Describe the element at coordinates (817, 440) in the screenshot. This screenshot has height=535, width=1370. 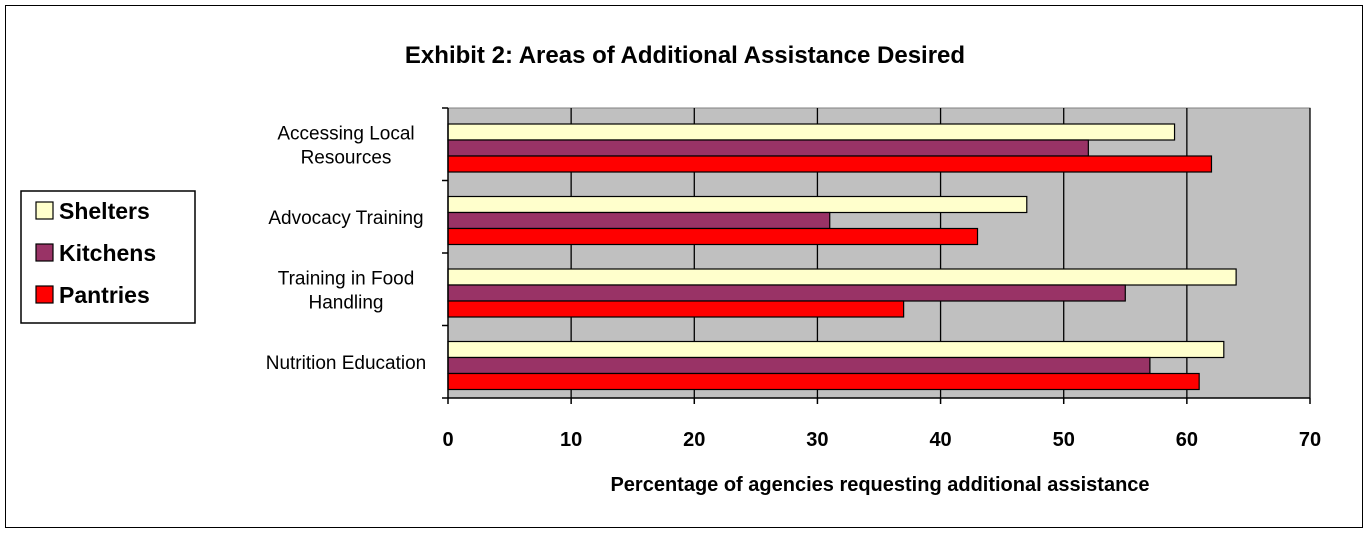
I see `x-tick-label: 30` at that location.